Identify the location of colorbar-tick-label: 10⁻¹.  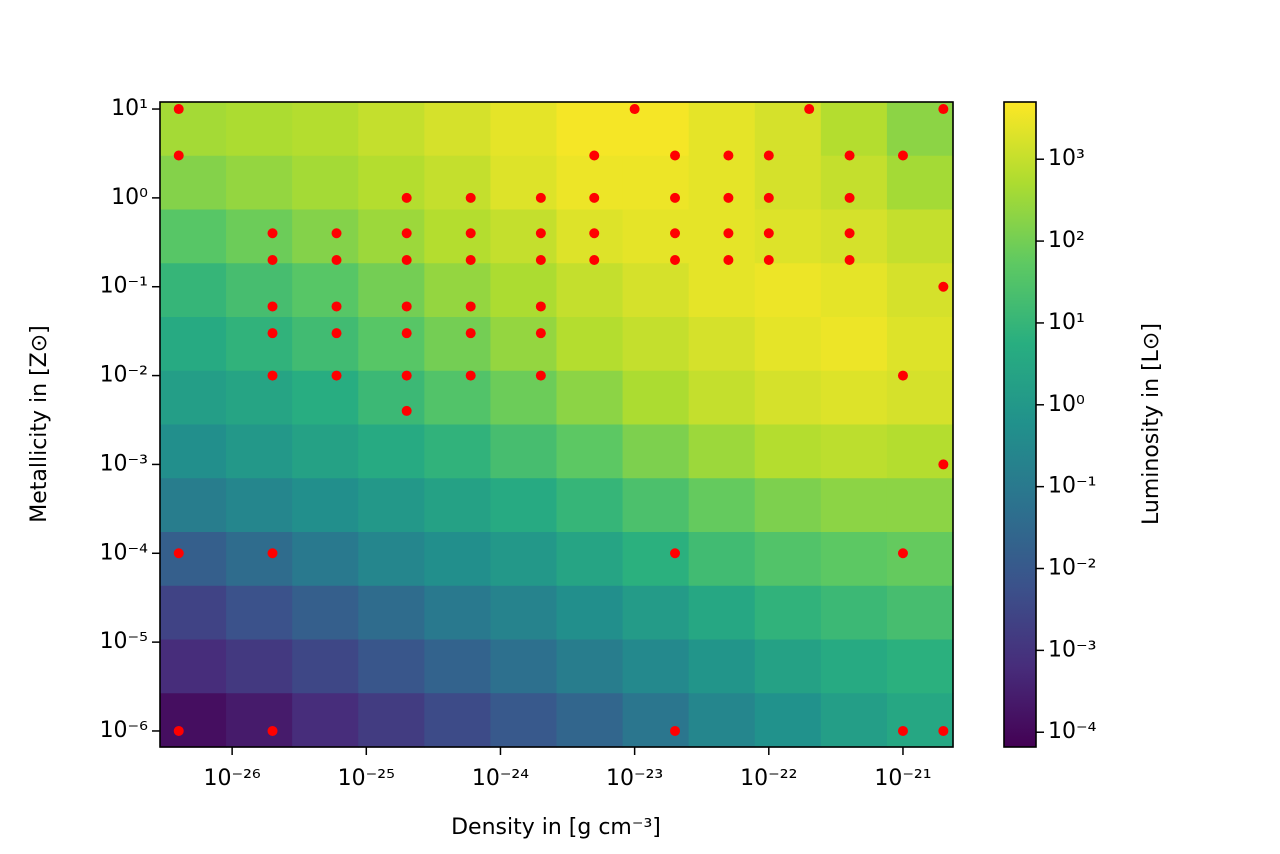
(1072, 486).